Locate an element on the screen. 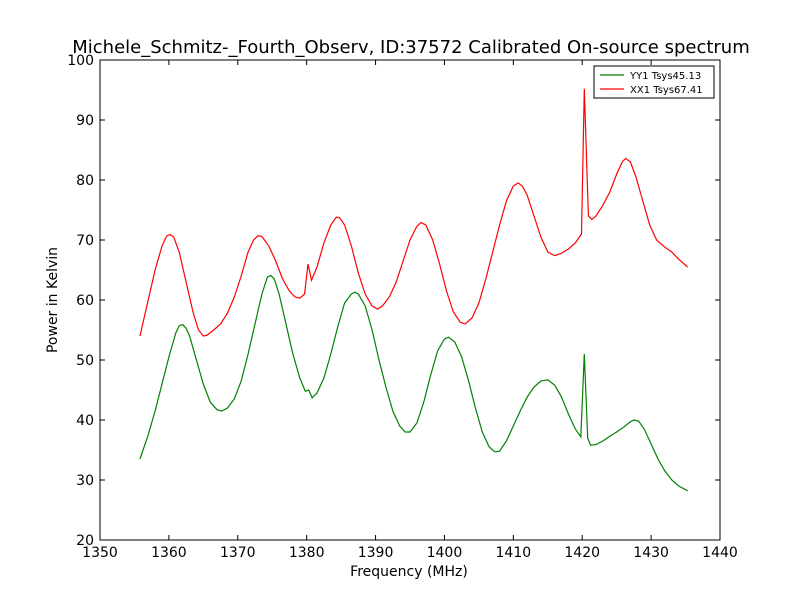  y-tick-label: 50 is located at coordinates (85, 361).